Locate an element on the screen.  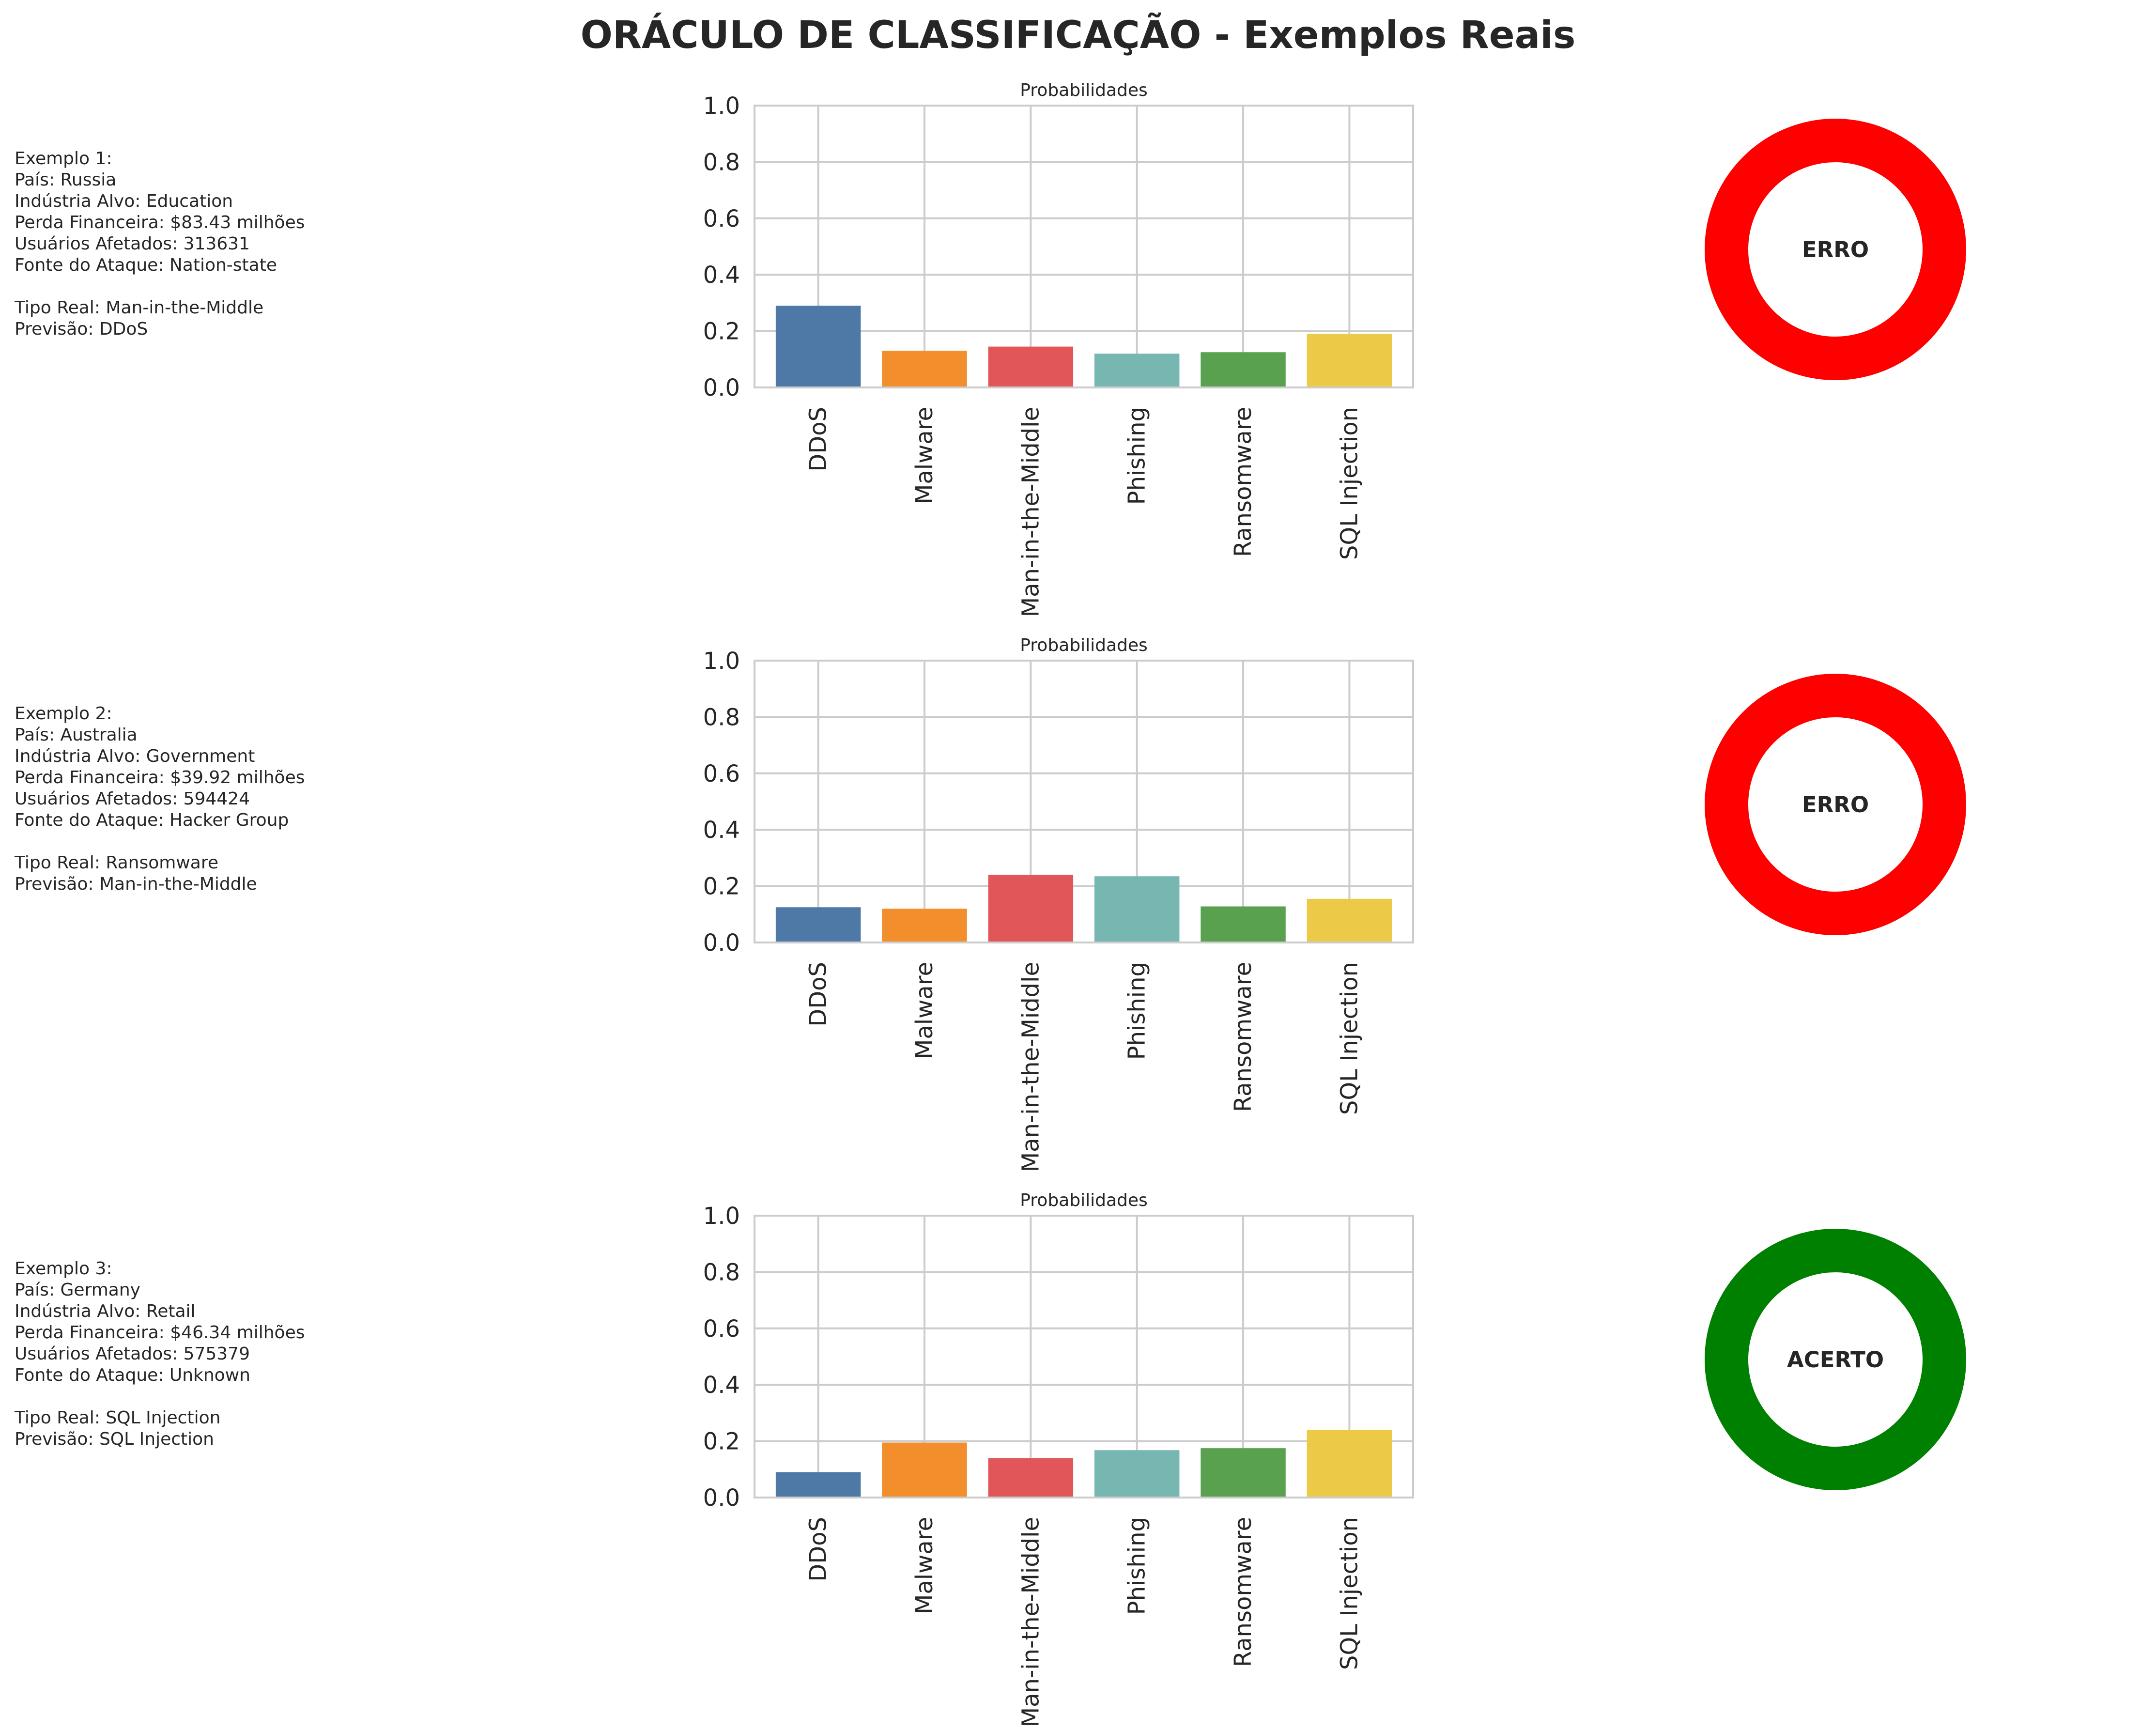
info-line-real: Tipo Real: SQL Injection is located at coordinates (118, 1418).